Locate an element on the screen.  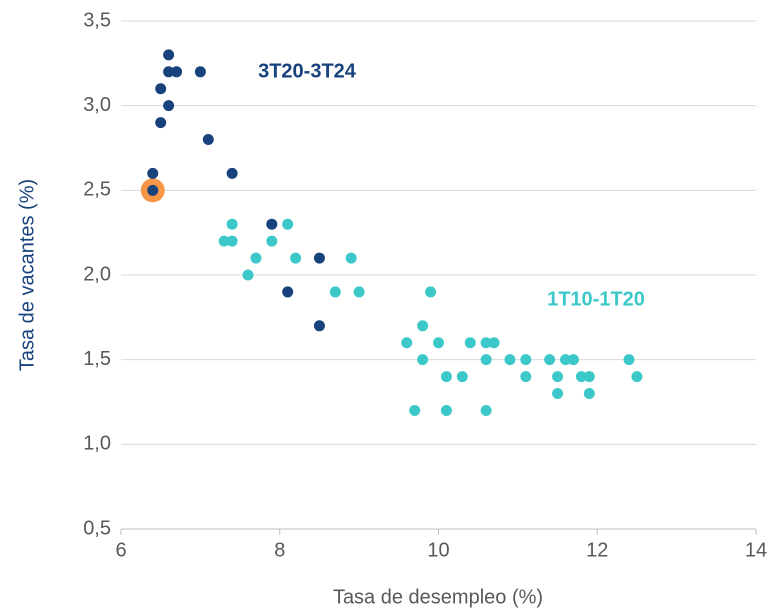
x-axis-label: Tasa de desempleo (%) is located at coordinates (438, 597).